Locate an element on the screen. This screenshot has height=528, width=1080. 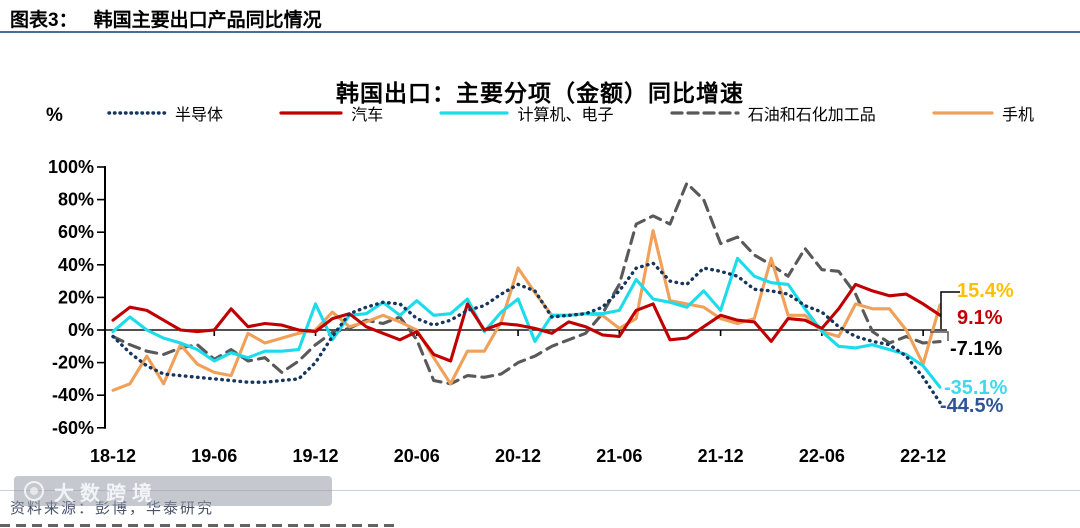
legend-label: 计算机、电子 is located at coordinates (565, 115).